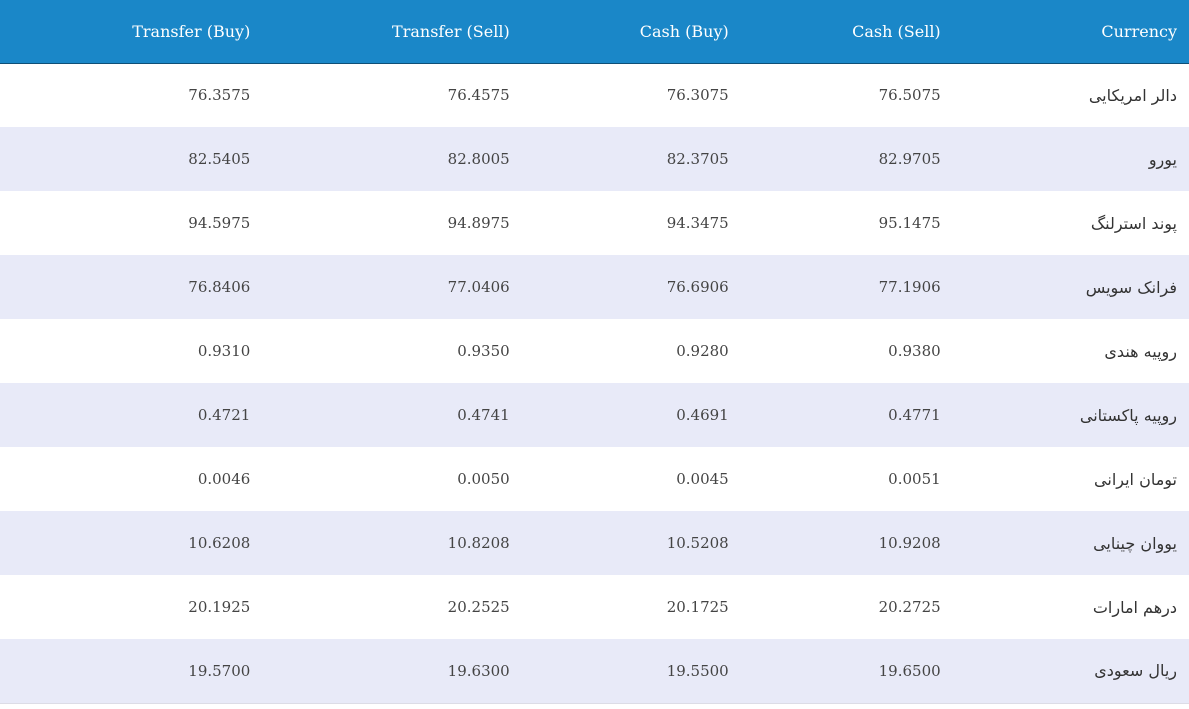 The image size is (1189, 709). What do you see at coordinates (909, 607) in the screenshot?
I see `cash-sell-cell: 20.2725` at bounding box center [909, 607].